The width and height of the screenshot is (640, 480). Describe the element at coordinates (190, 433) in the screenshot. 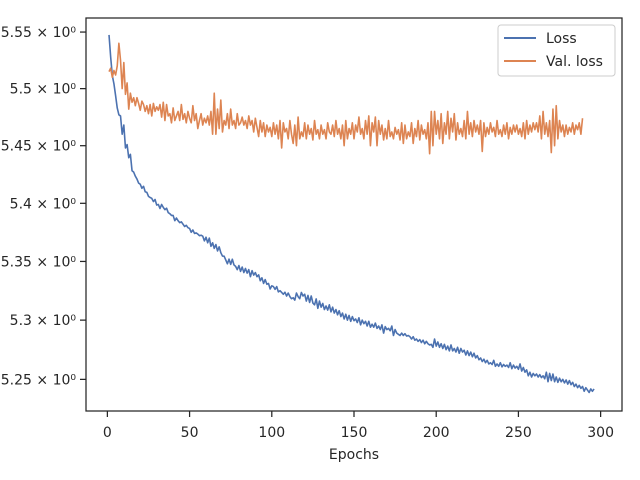

I see `x-tick-label: 50` at that location.